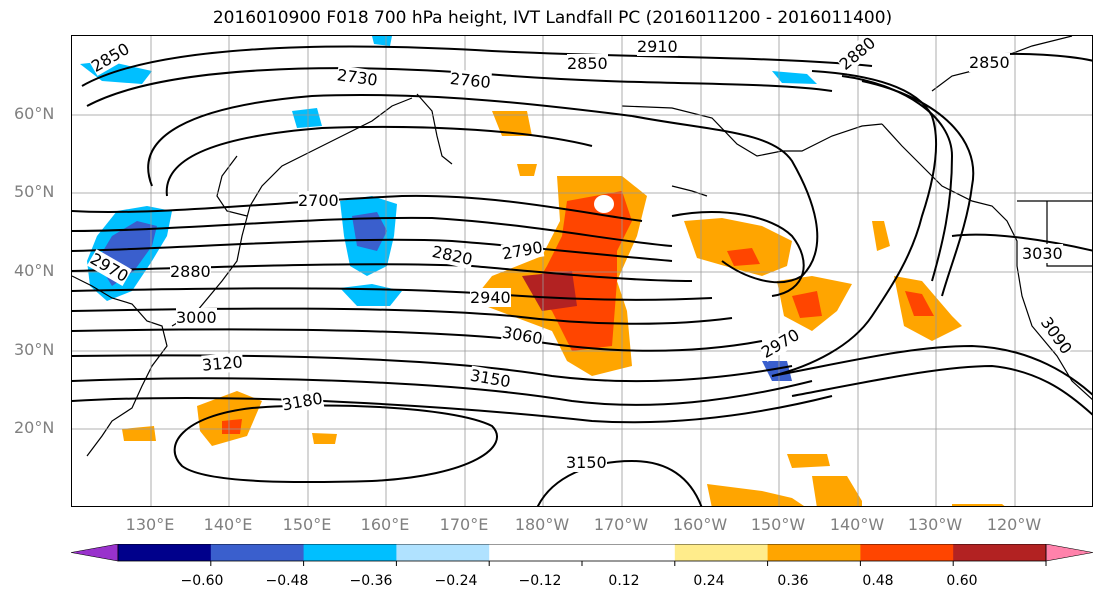  What do you see at coordinates (190, 271) in the screenshot?
I see `contour-label: 2880` at bounding box center [190, 271].